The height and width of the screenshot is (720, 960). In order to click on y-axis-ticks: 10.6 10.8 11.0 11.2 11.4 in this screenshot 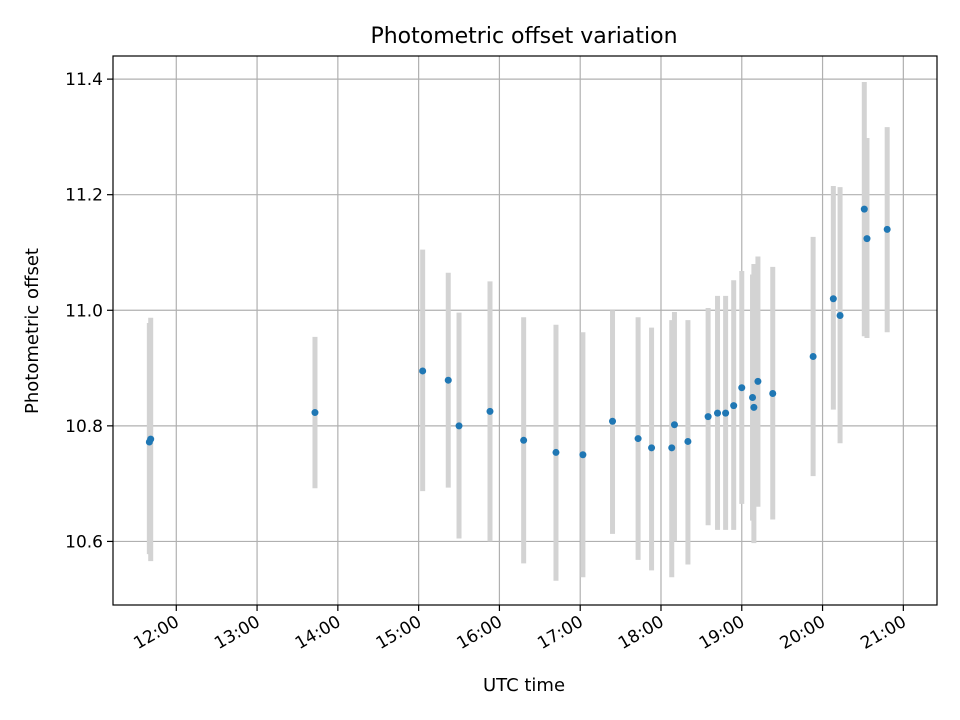, I will do `click(89, 311)`.